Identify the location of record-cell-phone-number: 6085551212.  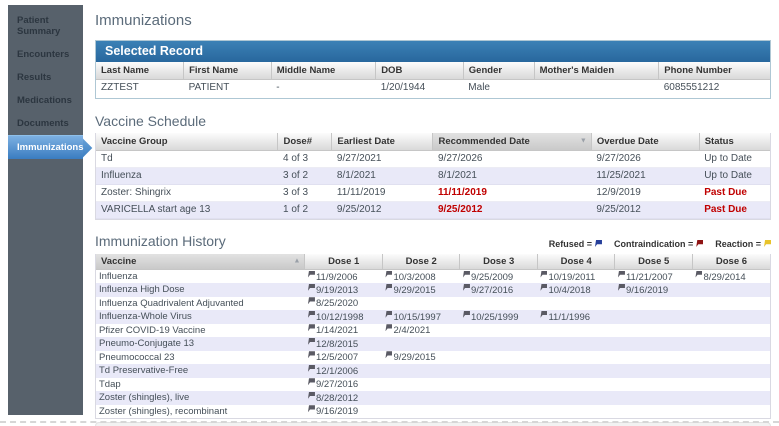
(691, 88).